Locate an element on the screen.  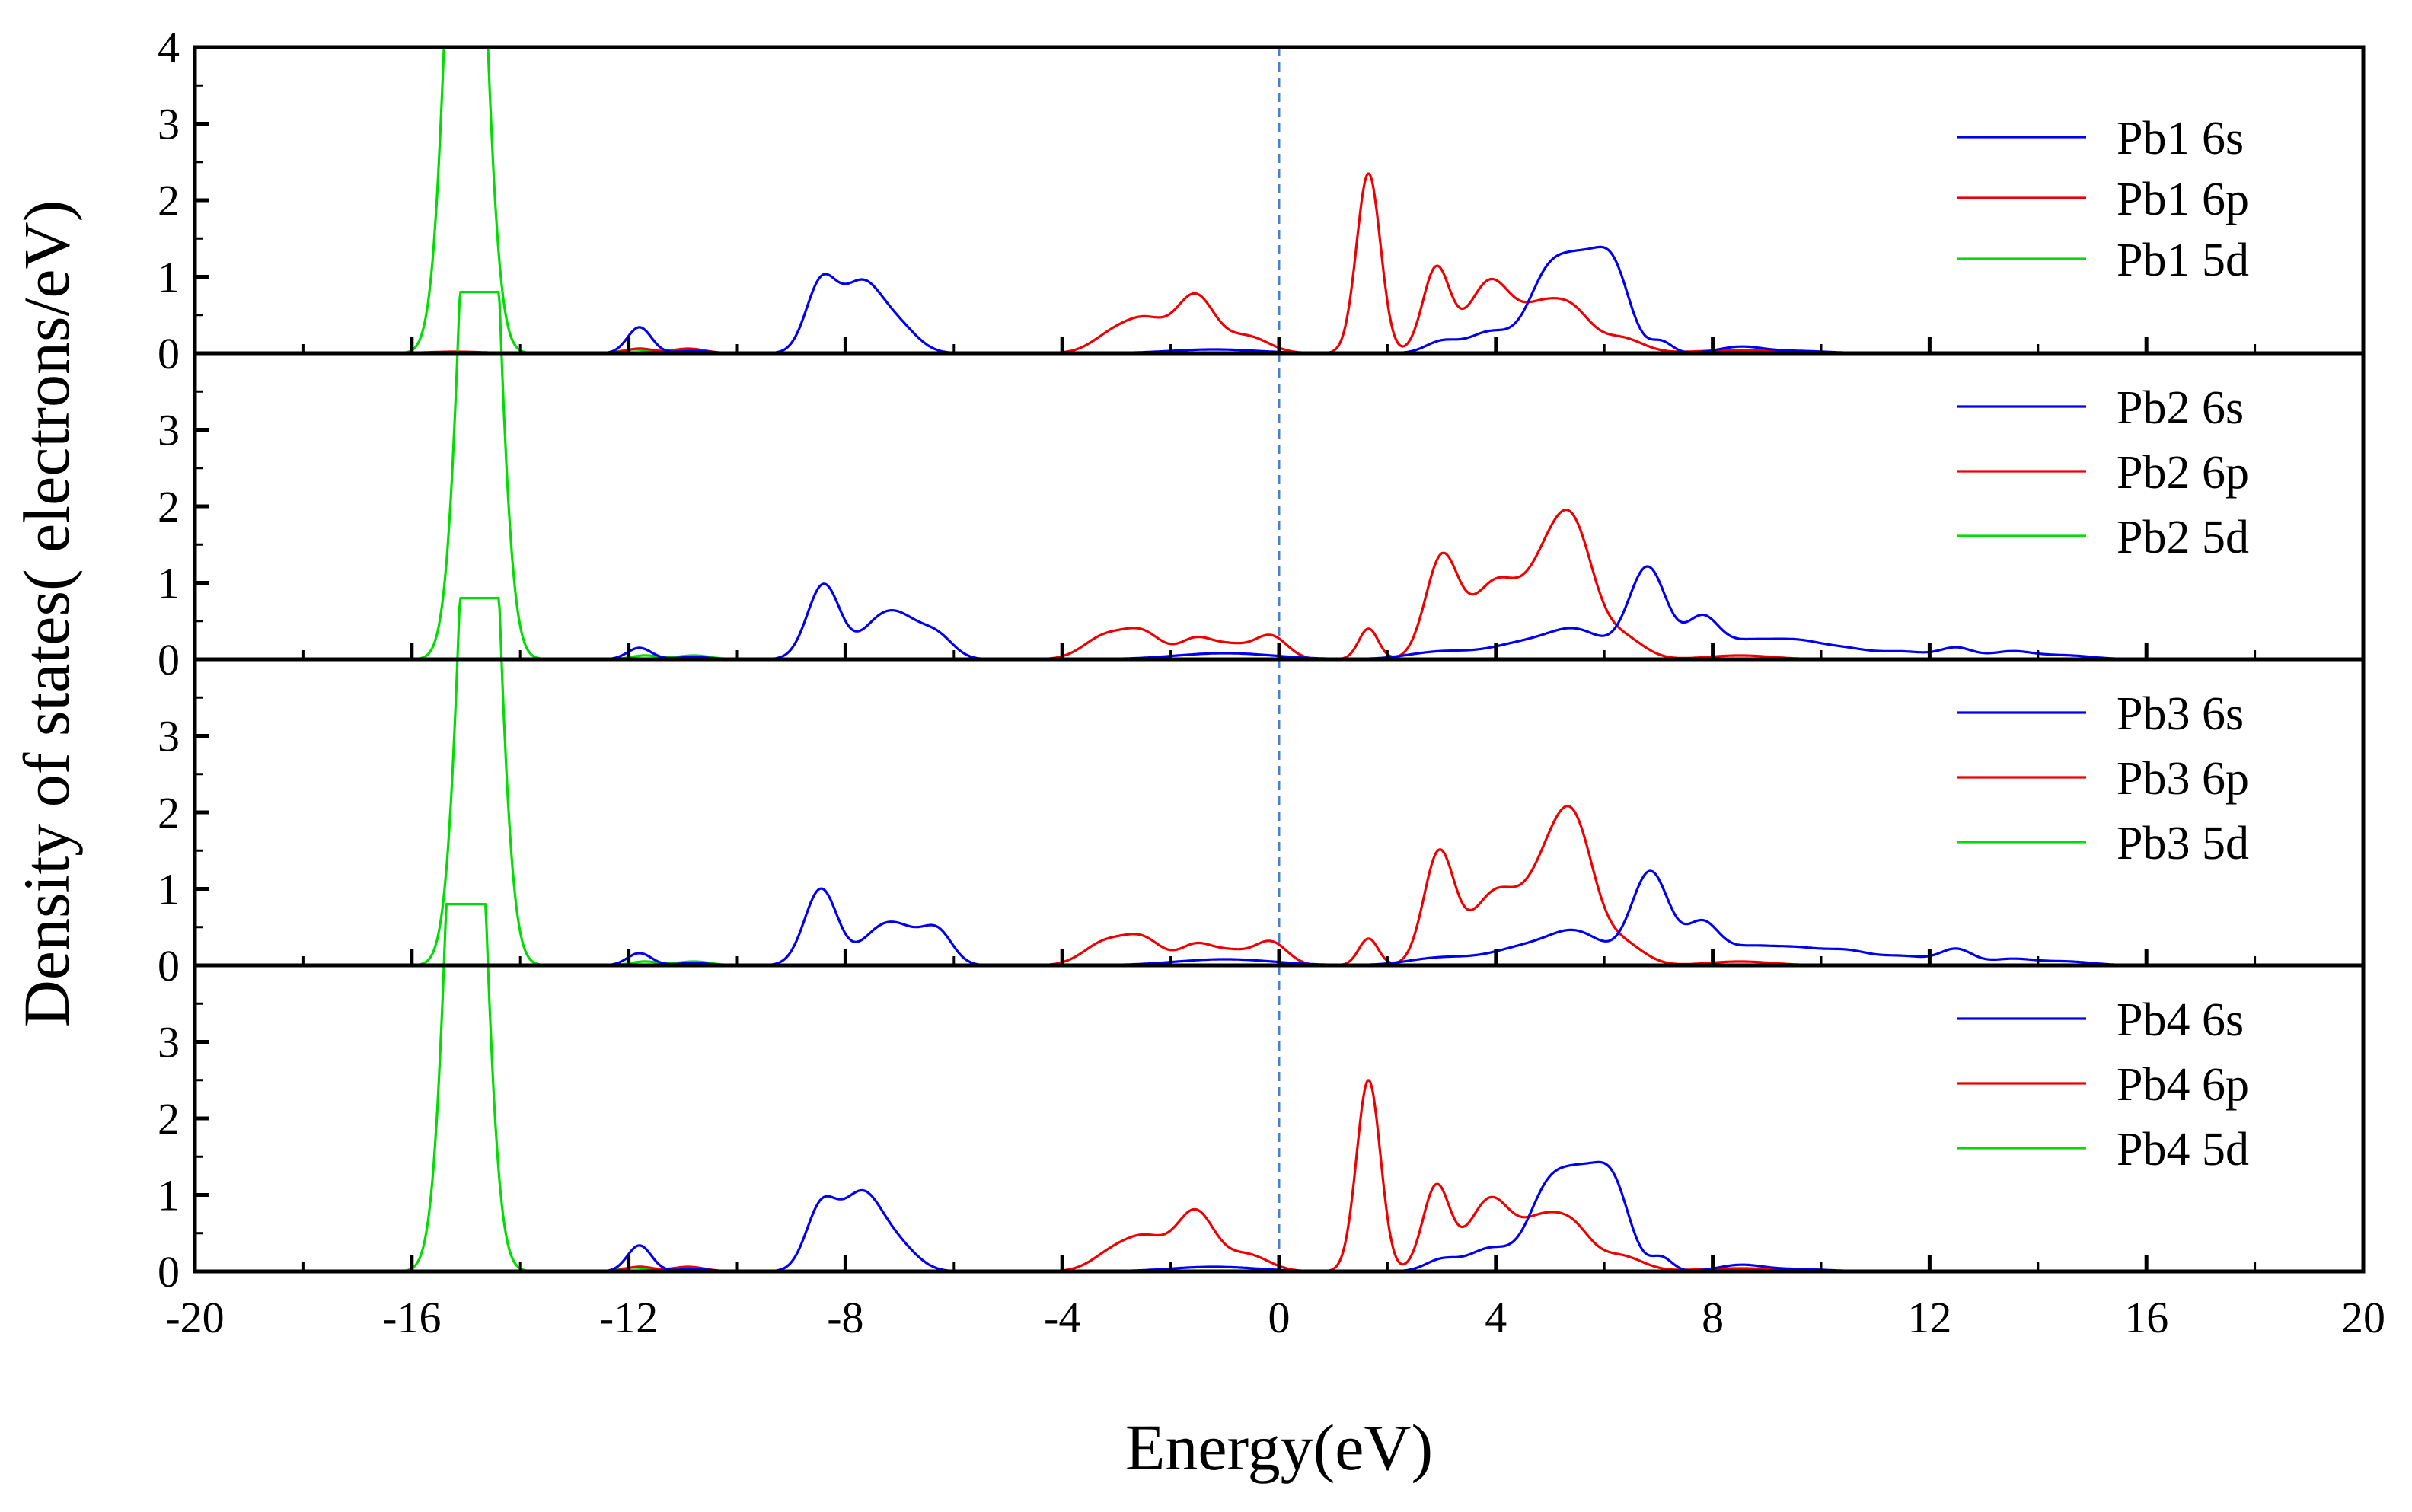
legend-label-pb3-6s: Pb3 6s is located at coordinates (2180, 714).